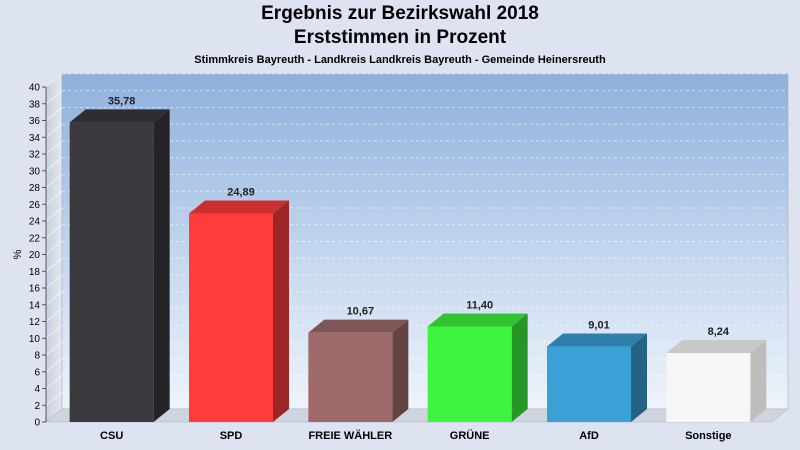  I want to click on y-tick-label: 34, so click(35, 138).